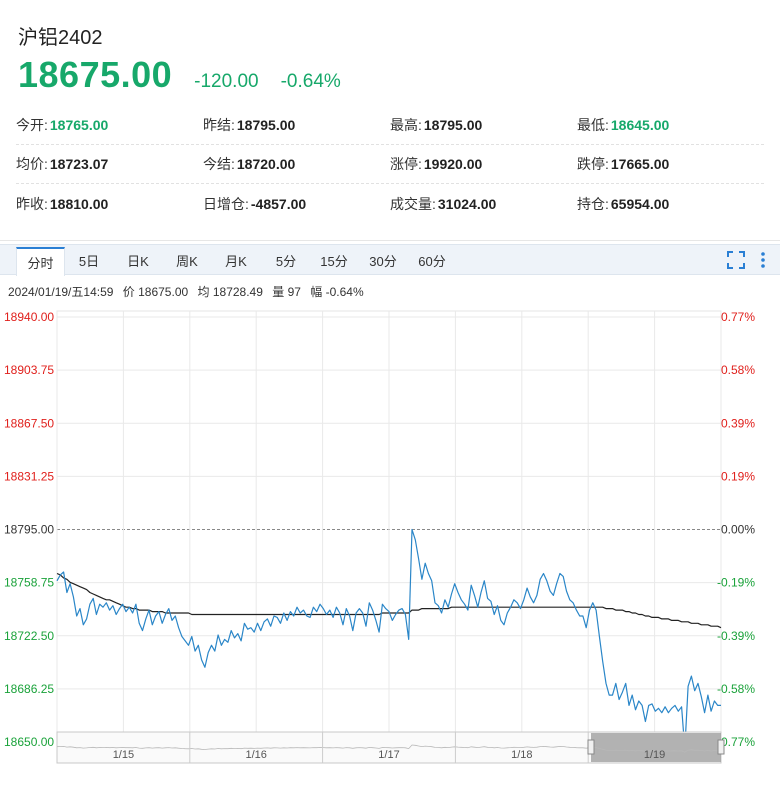 The width and height of the screenshot is (780, 793). Describe the element at coordinates (95, 74) in the screenshot. I see `last-price: 18675.00` at that location.